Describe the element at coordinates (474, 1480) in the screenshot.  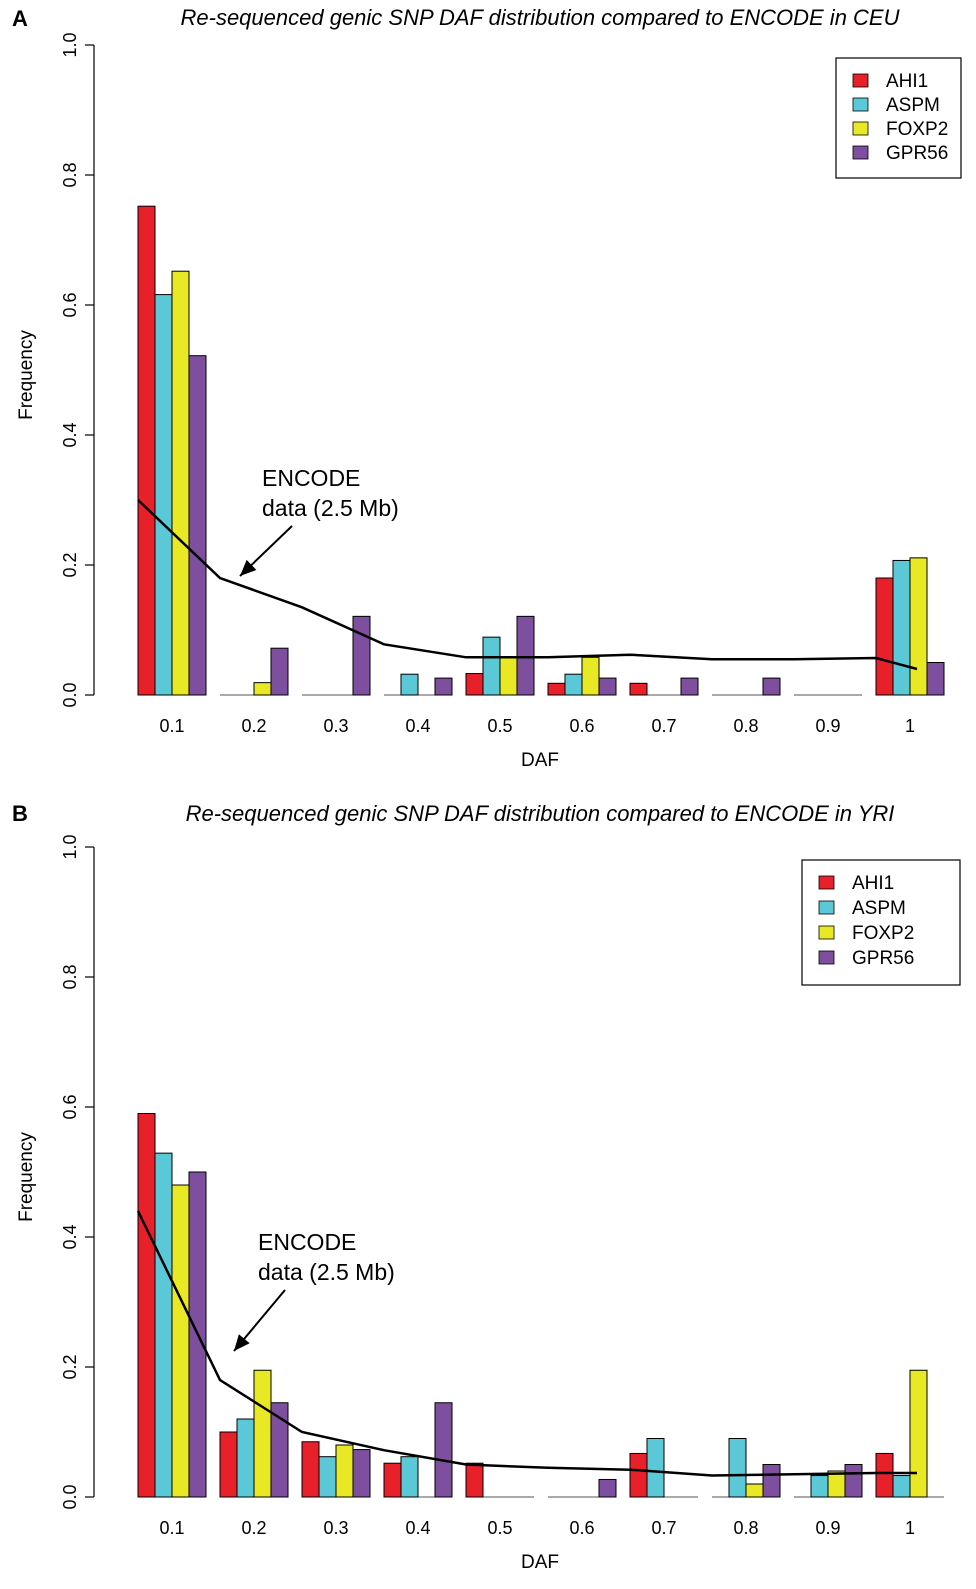
I see `bar-ahi1-0.5` at that location.